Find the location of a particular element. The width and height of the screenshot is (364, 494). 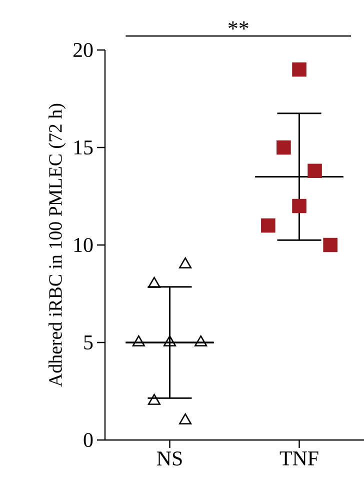

y-tick-label: 15 is located at coordinates (83, 147).